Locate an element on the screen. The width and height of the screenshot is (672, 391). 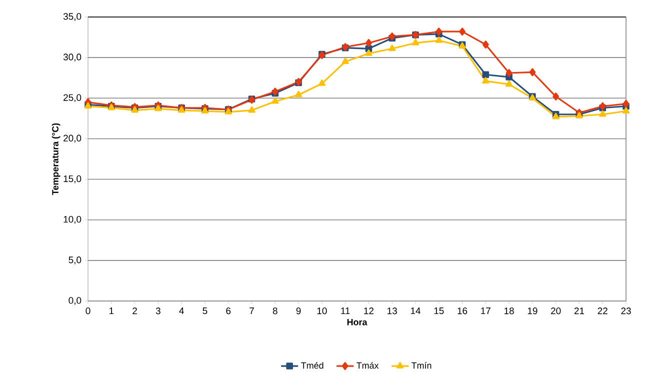
y-axis-title: Temperatura (°C) is located at coordinates (56, 159).